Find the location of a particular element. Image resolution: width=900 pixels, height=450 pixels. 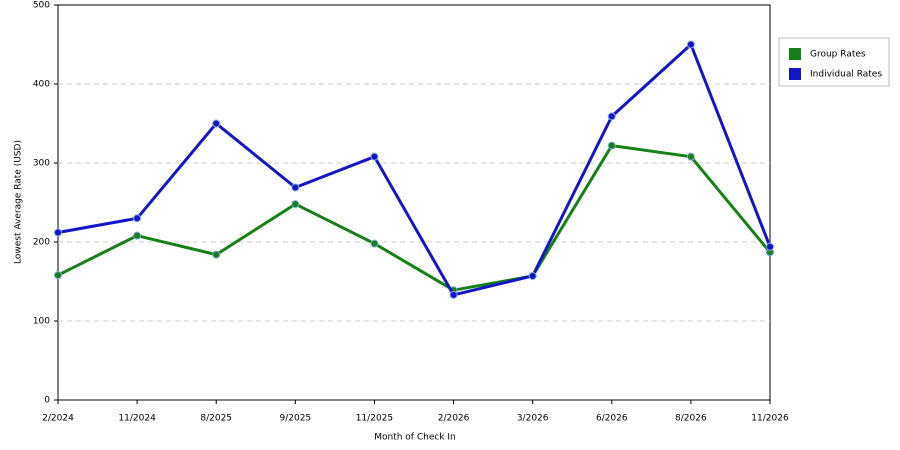

x-tick-label: 6/2026 is located at coordinates (612, 419).